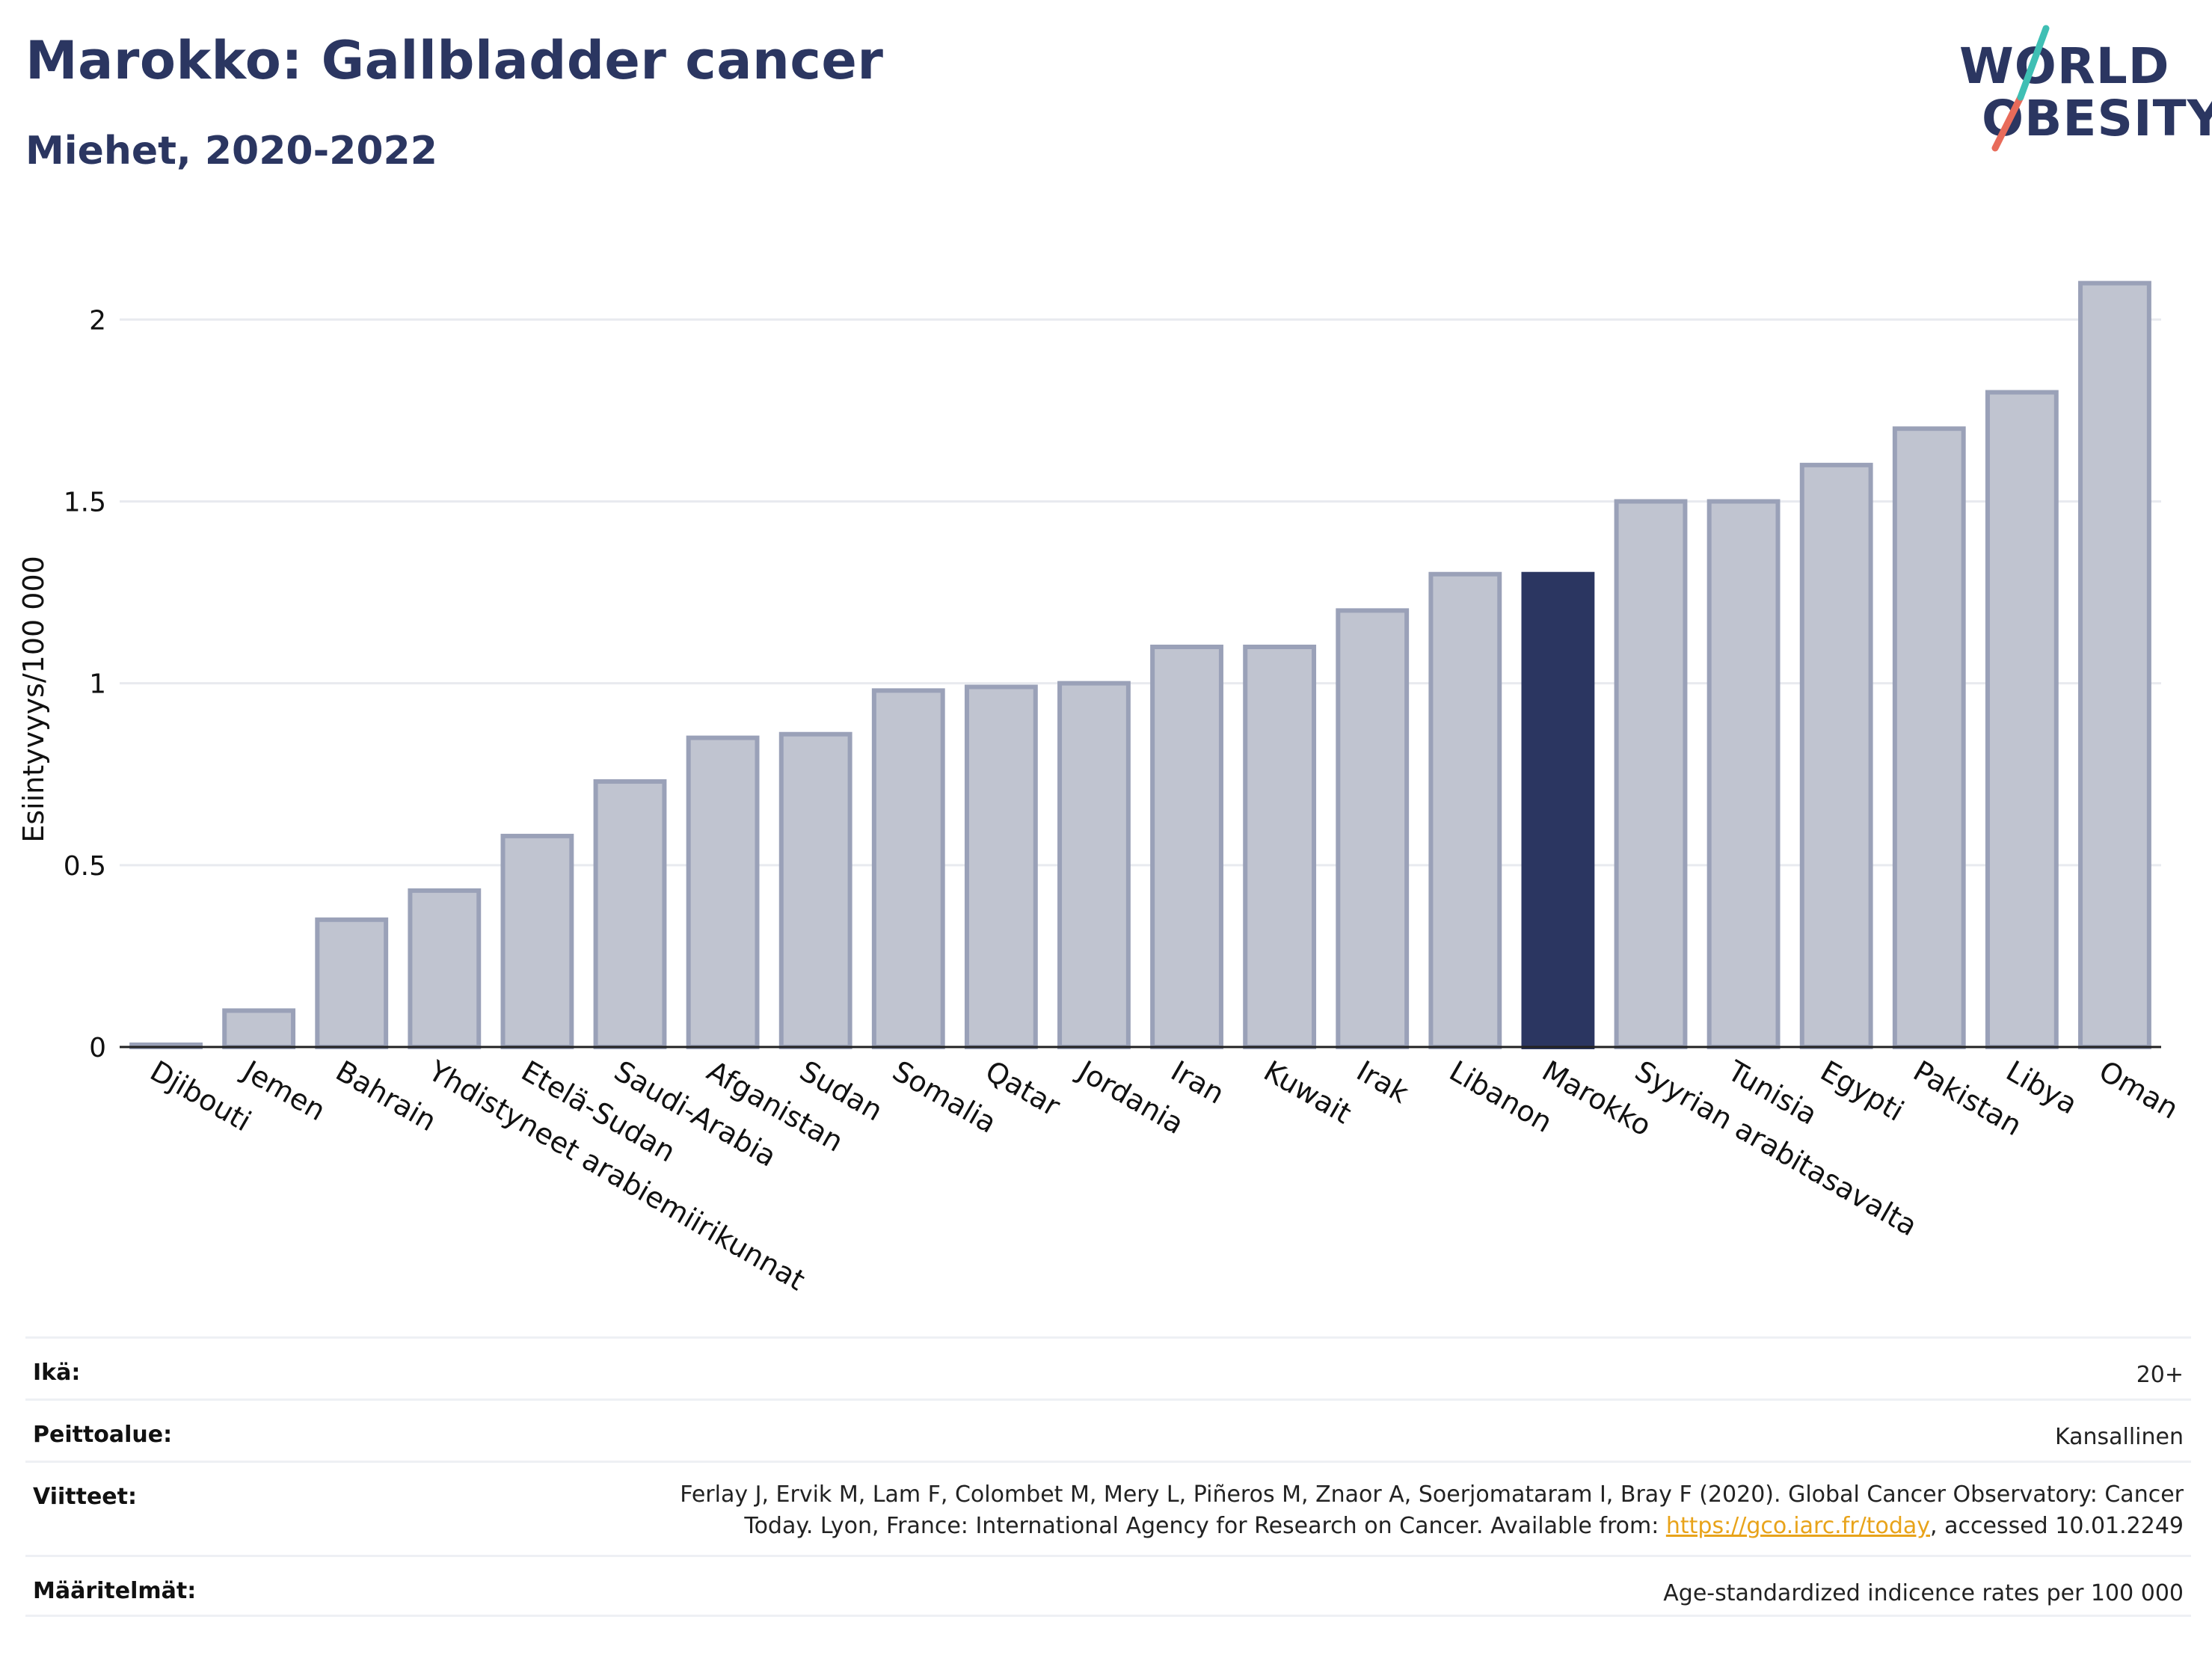  What do you see at coordinates (1651, 774) in the screenshot?
I see `bar-syyrian-arabitasavalta` at bounding box center [1651, 774].